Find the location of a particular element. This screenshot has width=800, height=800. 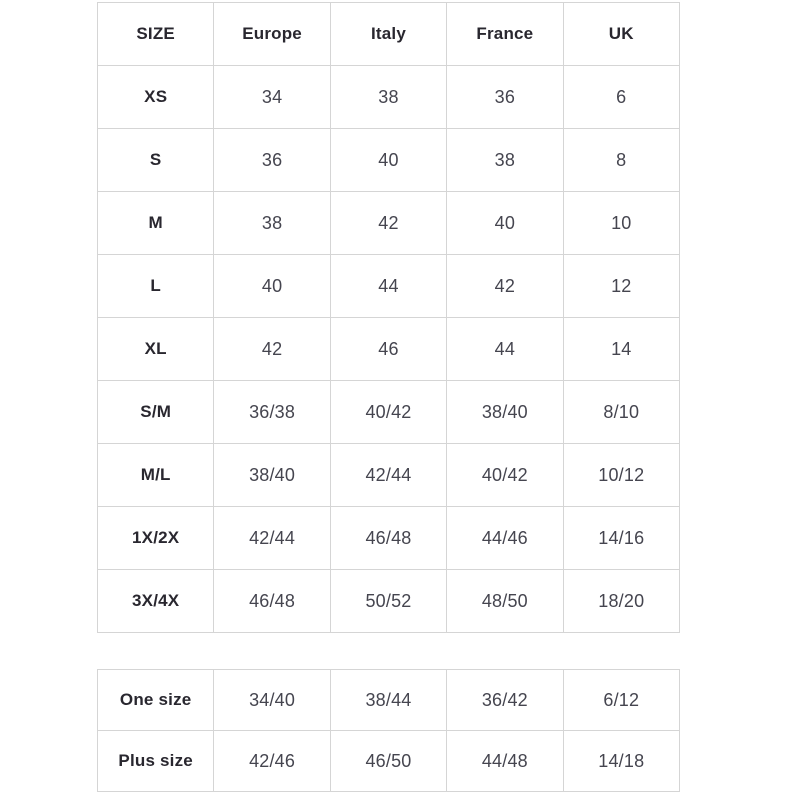

table-cell: 48/50 is located at coordinates (505, 601).